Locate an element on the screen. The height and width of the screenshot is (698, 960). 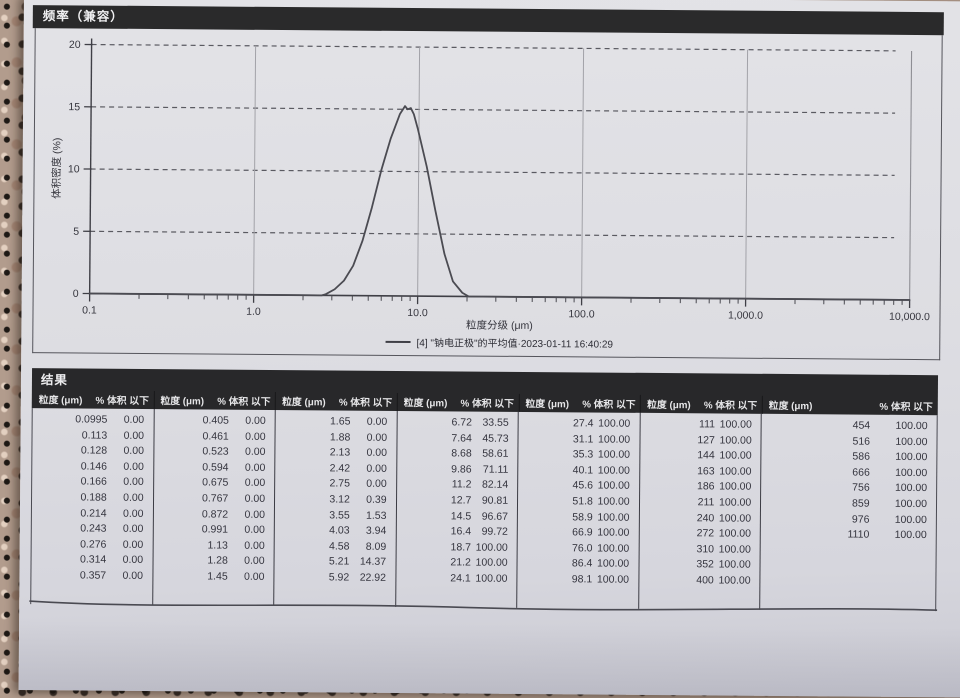
cell-size: 21.2 is located at coordinates (433, 563).